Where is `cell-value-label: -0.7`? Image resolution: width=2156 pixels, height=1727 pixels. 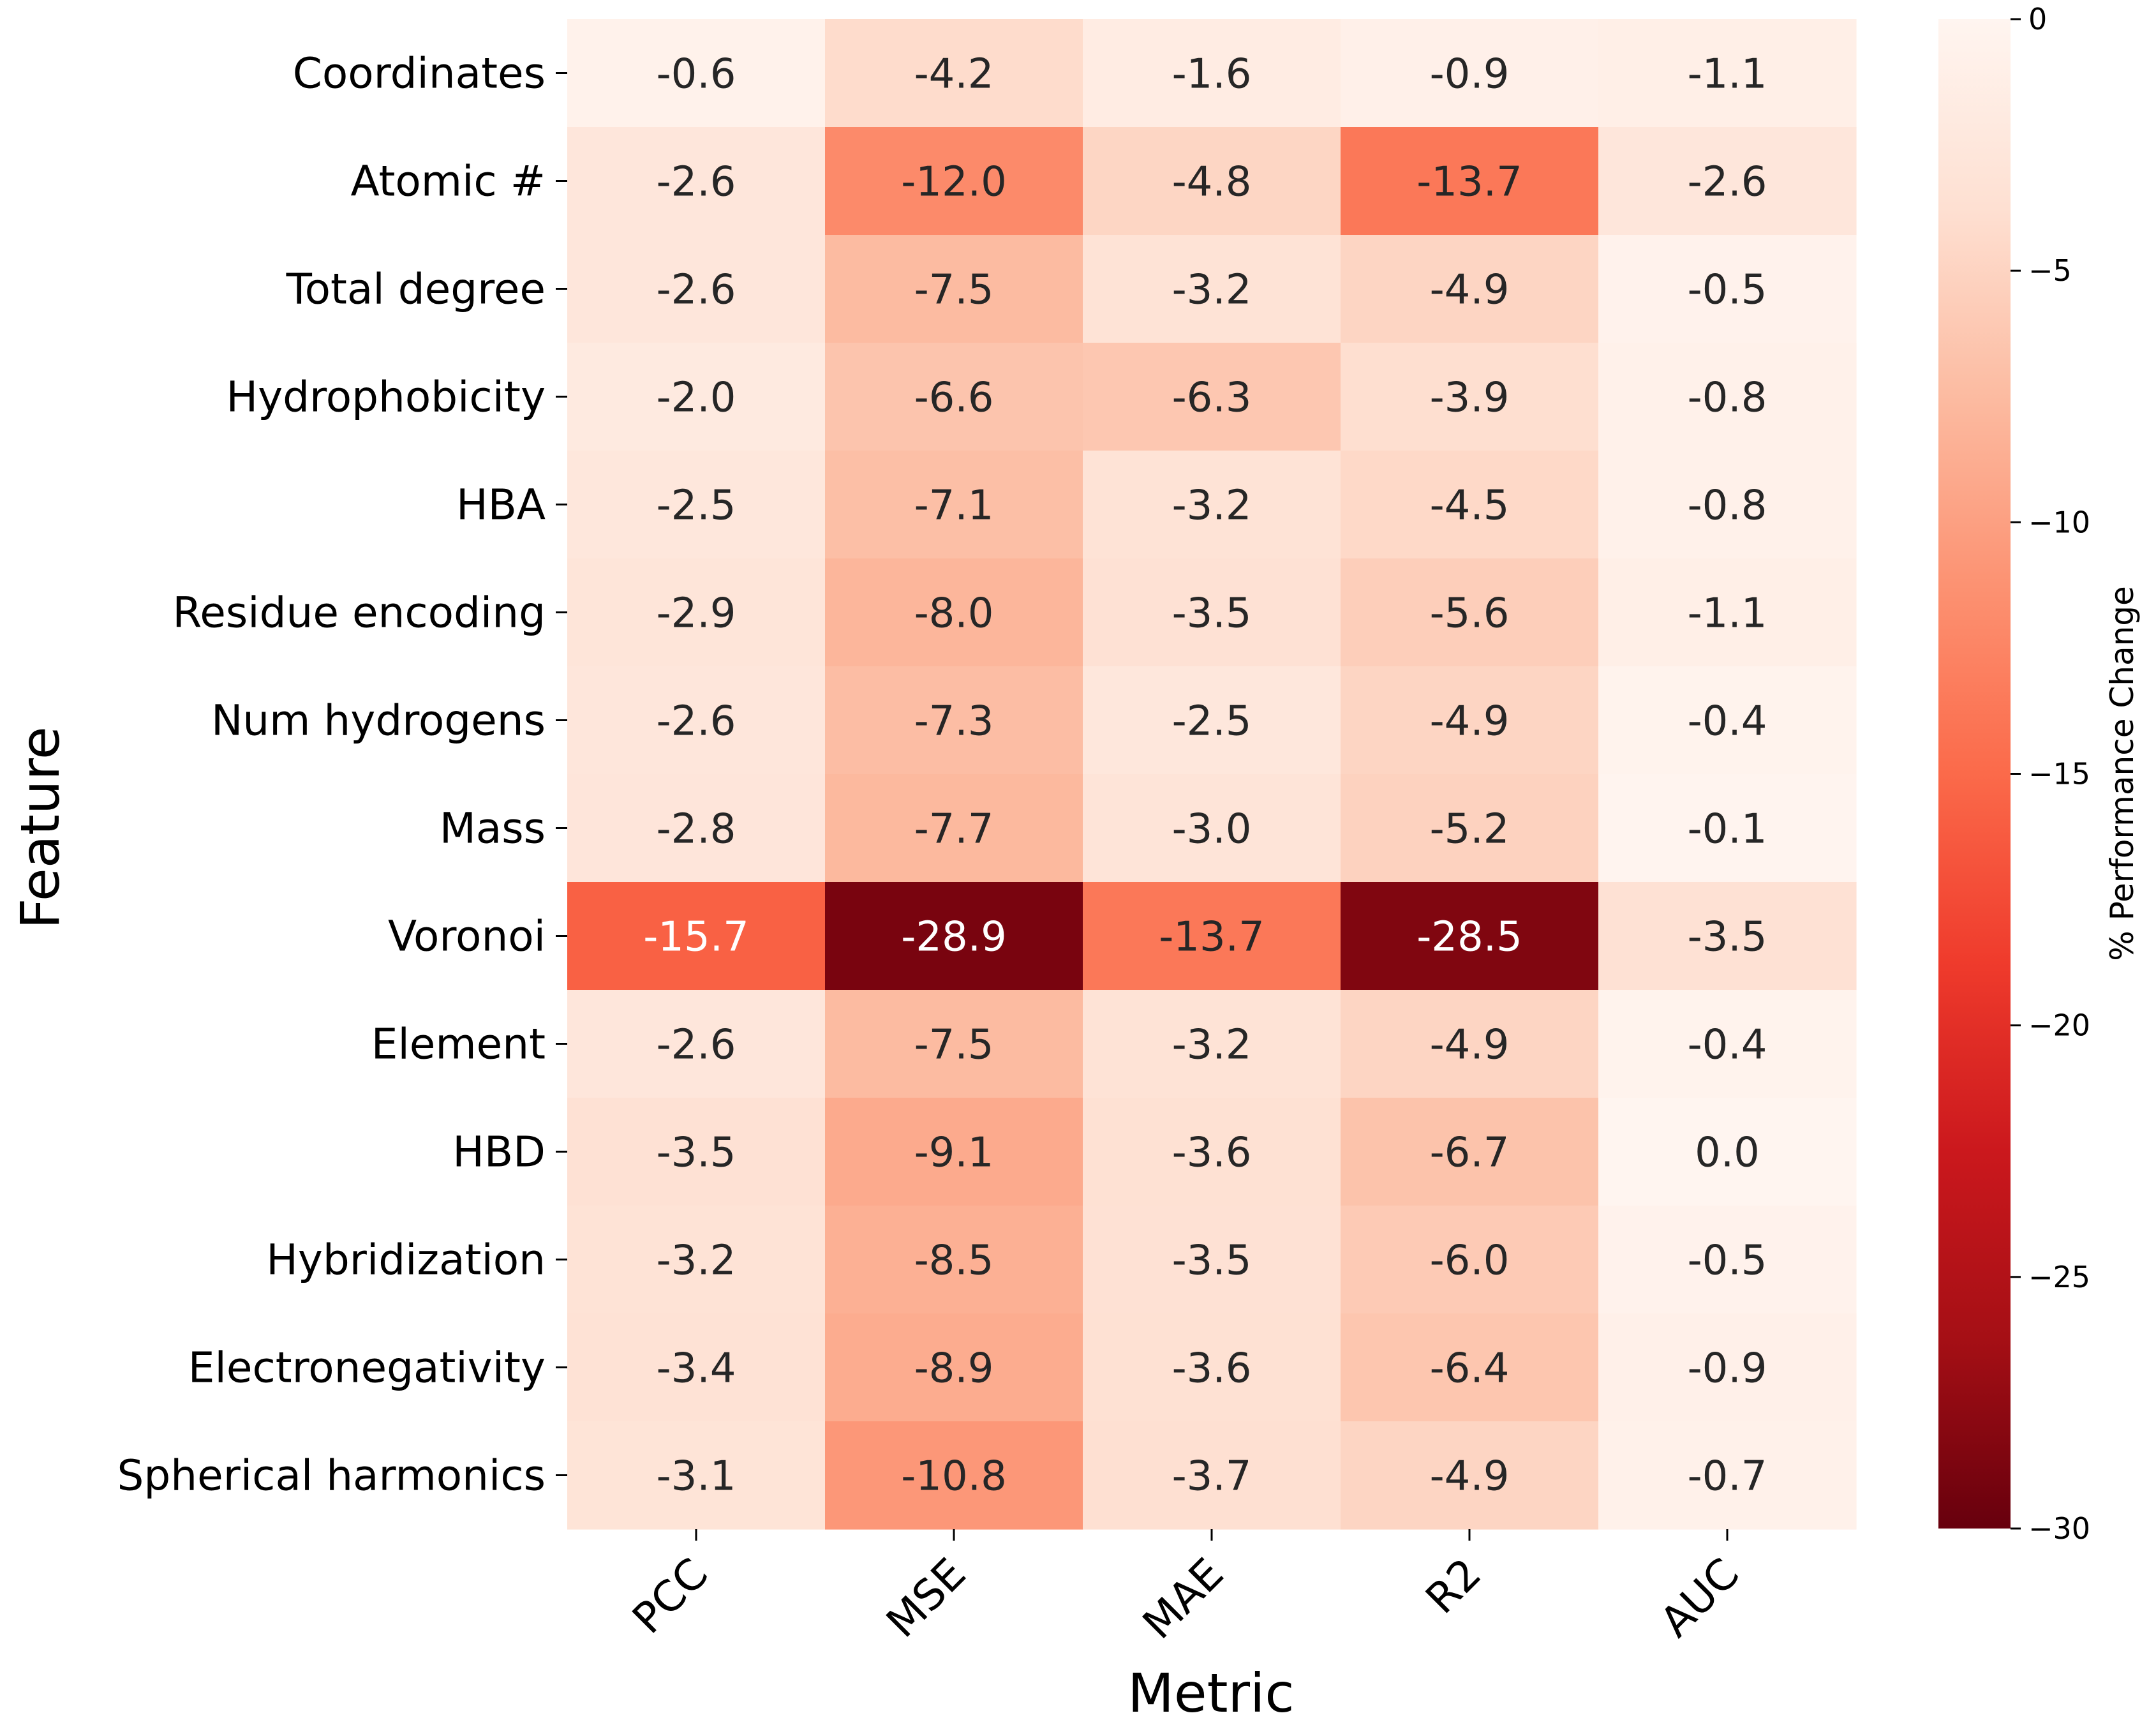 cell-value-label: -0.7 is located at coordinates (1728, 1477).